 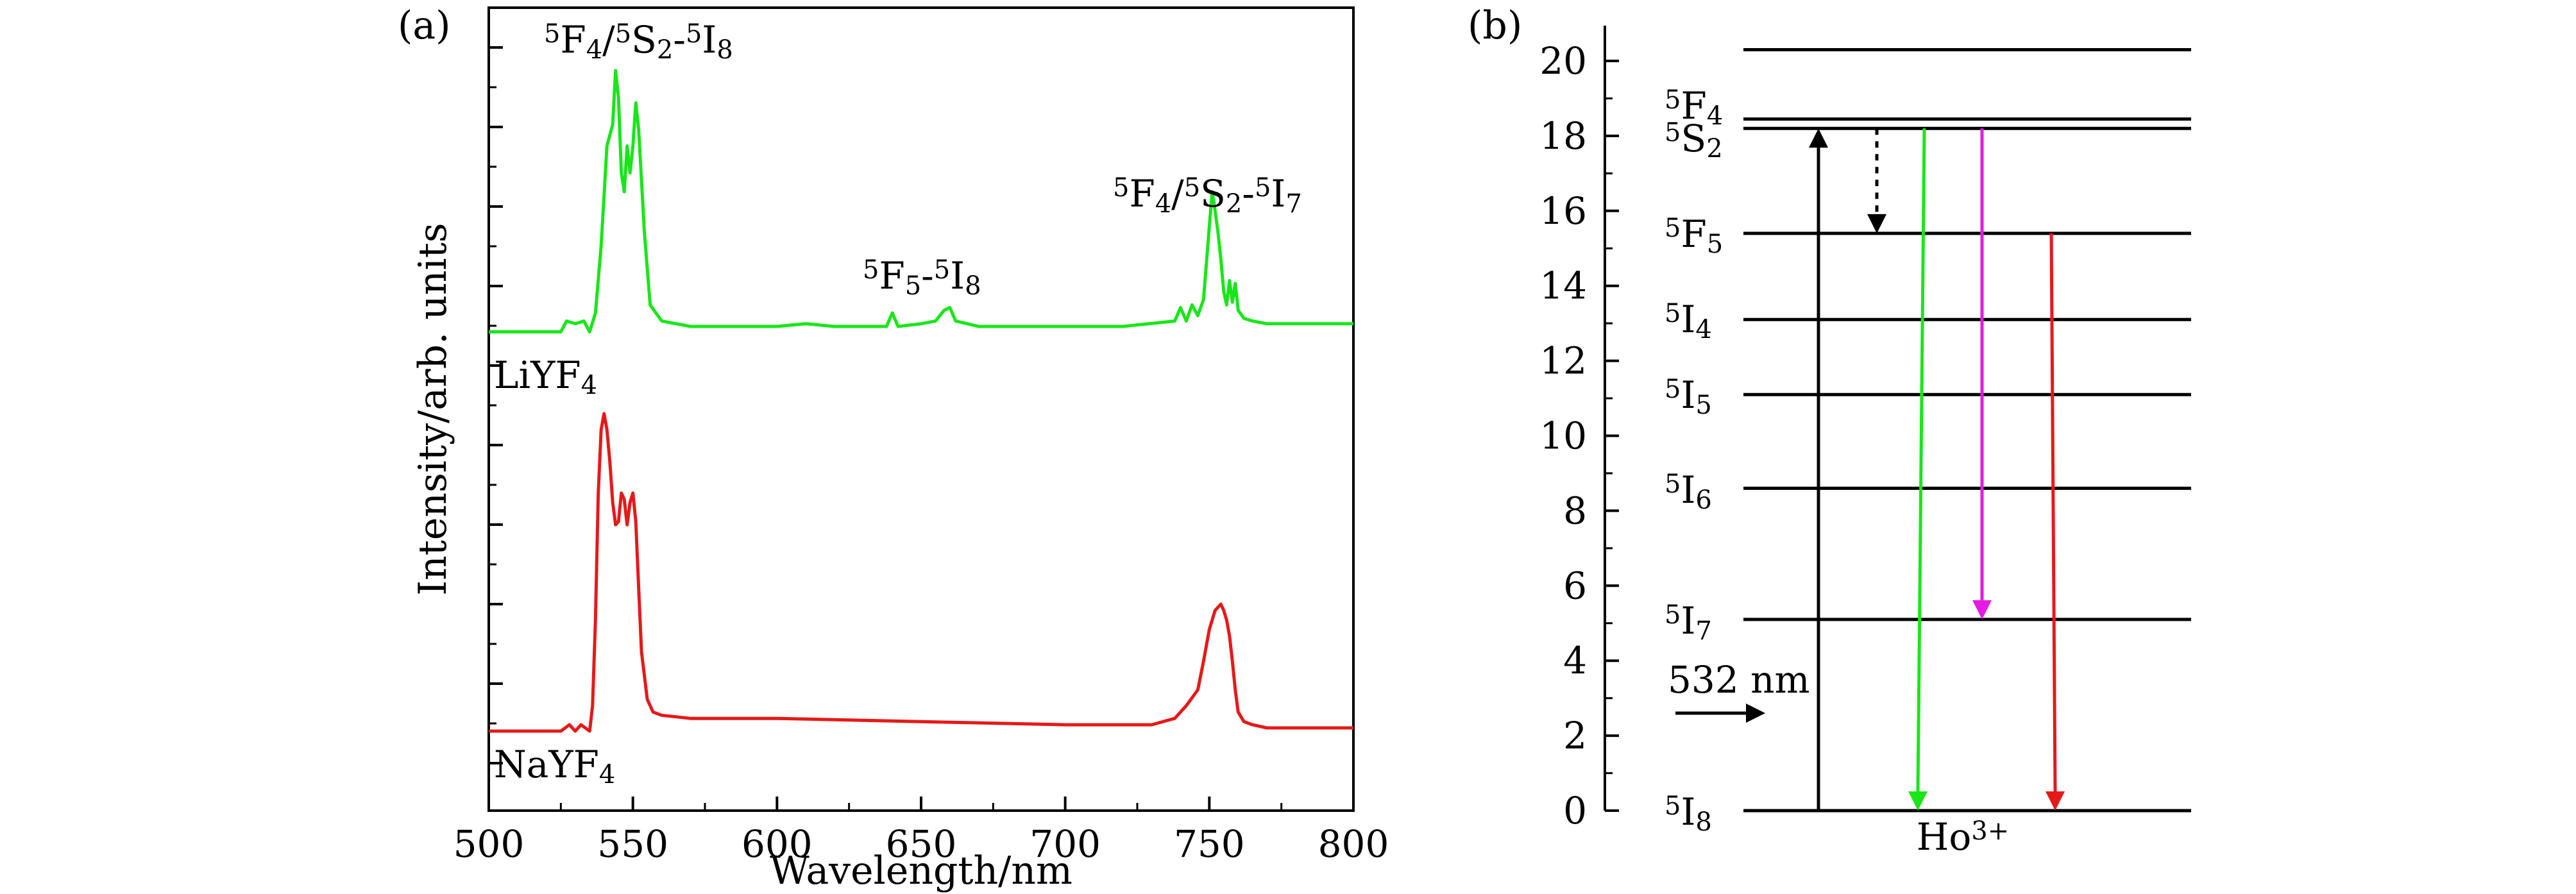 I want to click on y-tick-label: 2, so click(x=1575, y=735).